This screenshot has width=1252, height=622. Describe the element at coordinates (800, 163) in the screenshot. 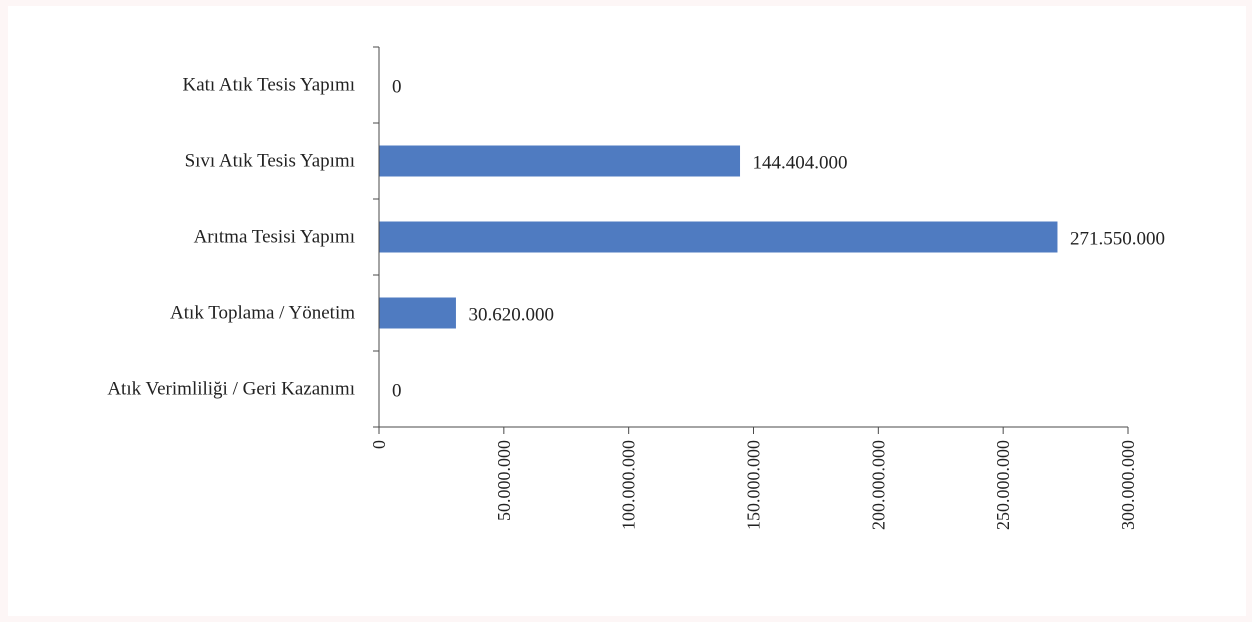

I see `data-label: 144.404.000` at that location.